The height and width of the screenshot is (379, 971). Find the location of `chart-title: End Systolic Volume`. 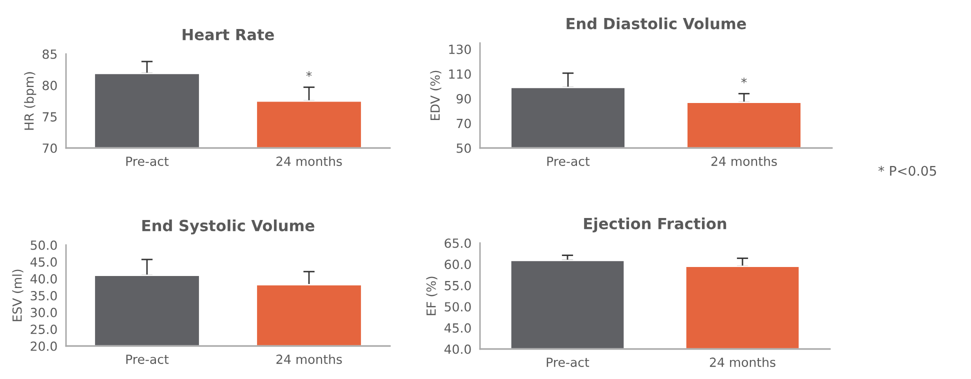

chart-title: End Systolic Volume is located at coordinates (228, 227).